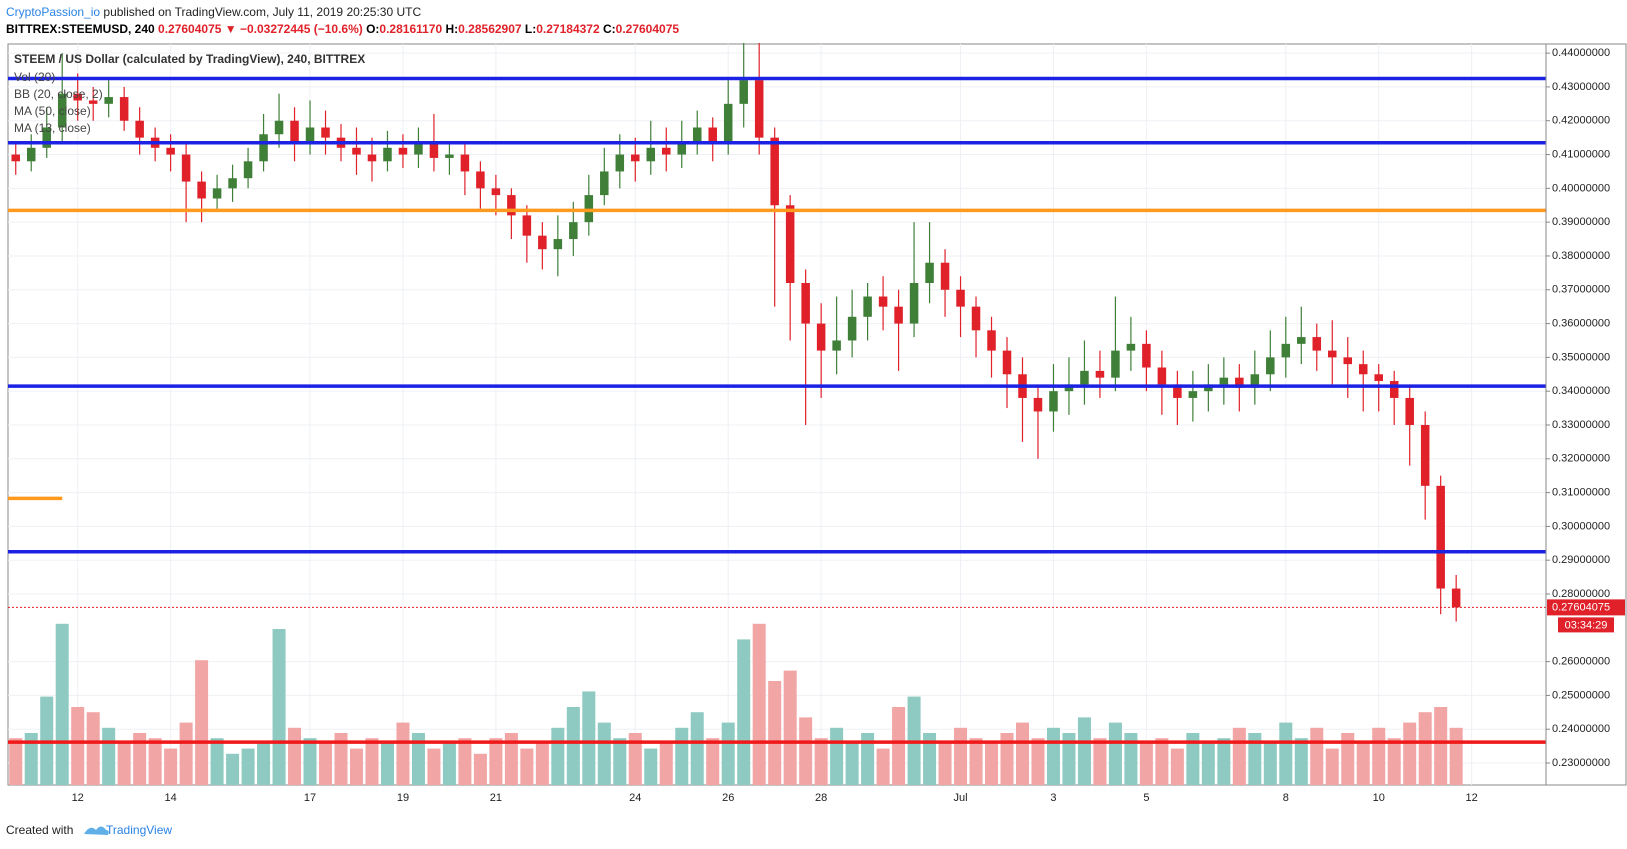 Image resolution: width=1627 pixels, height=849 pixels. Describe the element at coordinates (53, 12) in the screenshot. I see `author: CryptoPassion_io` at that location.